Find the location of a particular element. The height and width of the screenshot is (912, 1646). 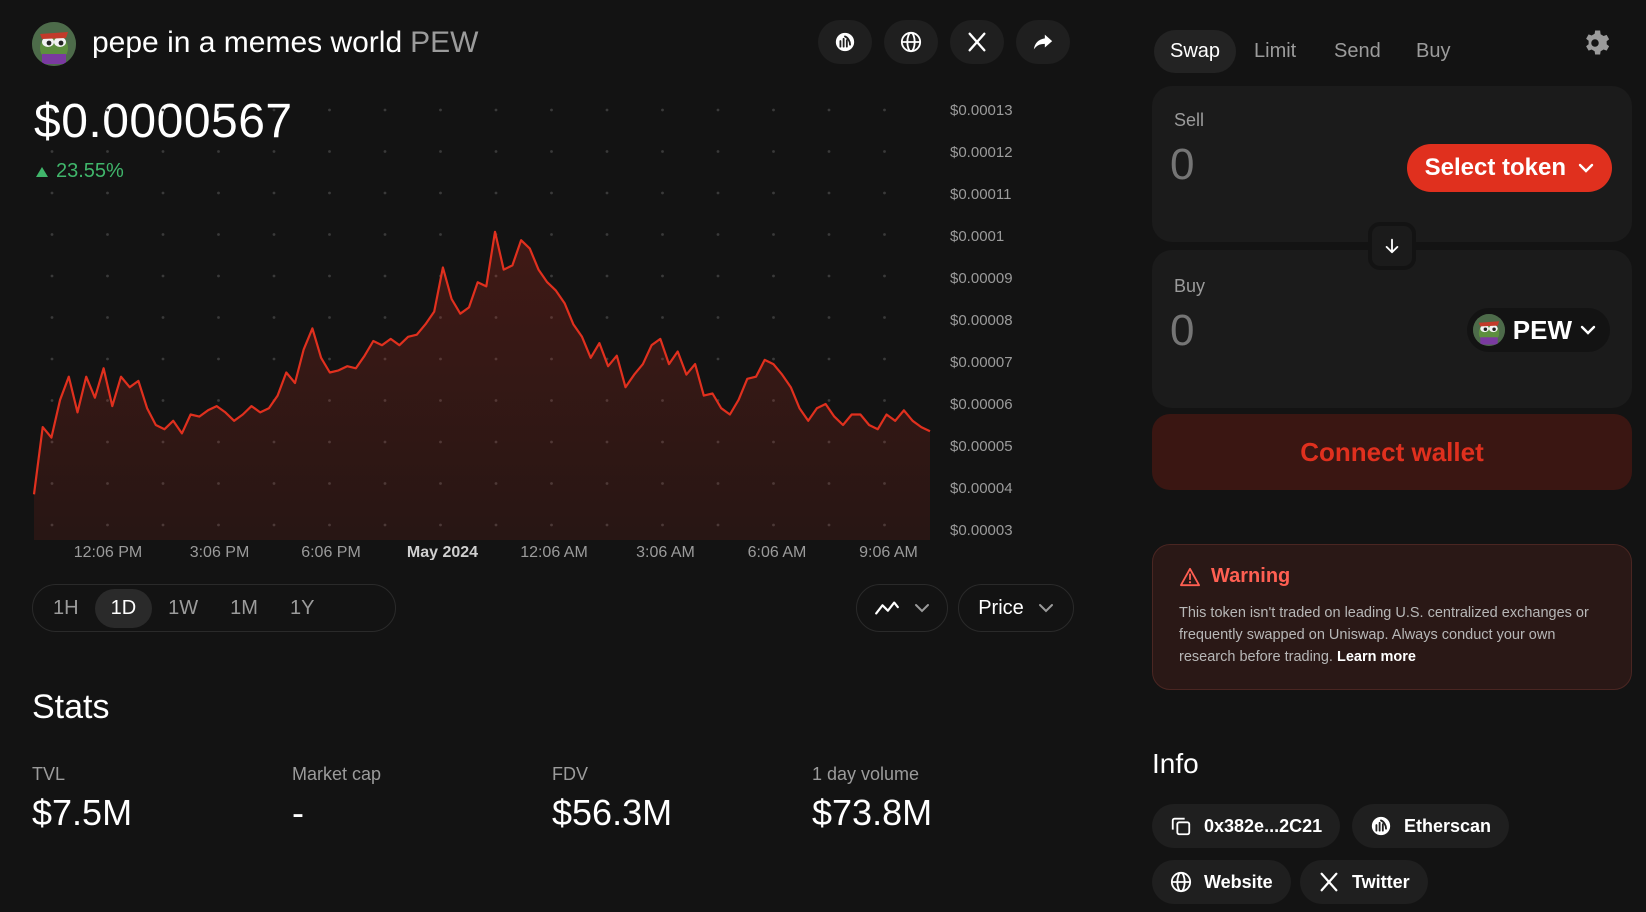

copy-address-button: 0x382e...2C21 is located at coordinates (1246, 826).